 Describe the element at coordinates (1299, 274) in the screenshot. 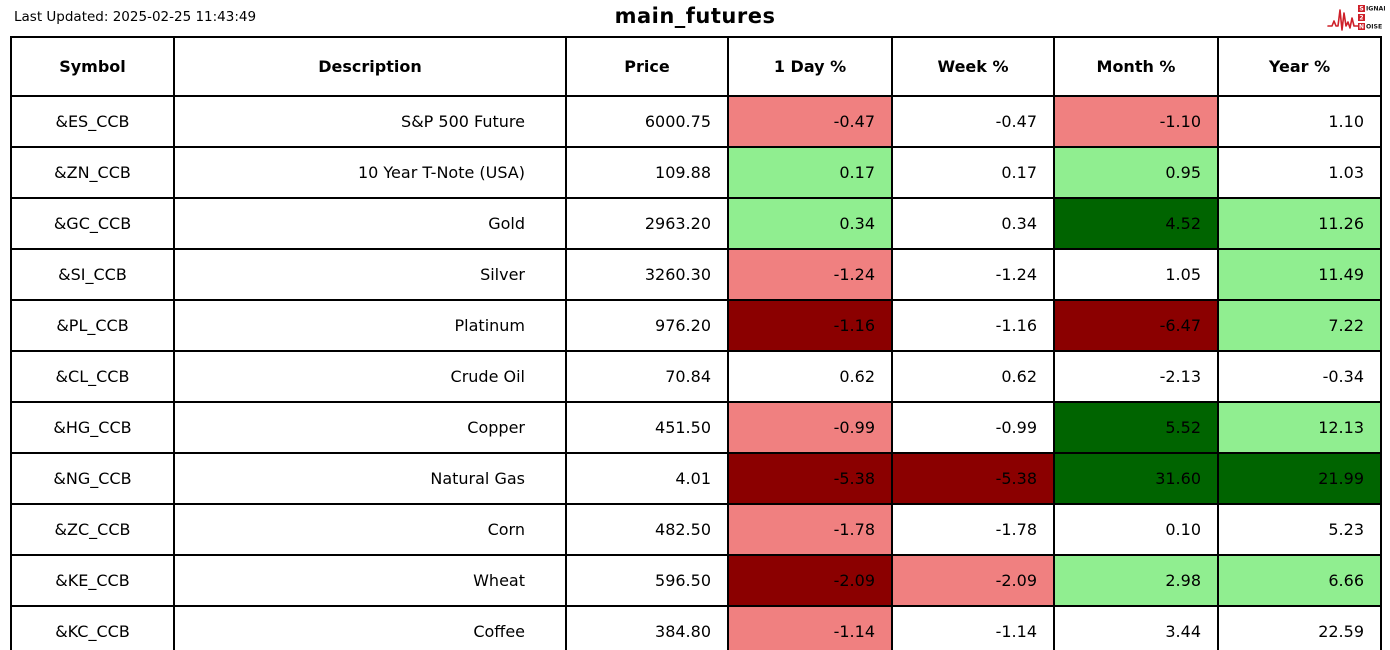

I see `year-pct-cell: 11.49` at that location.